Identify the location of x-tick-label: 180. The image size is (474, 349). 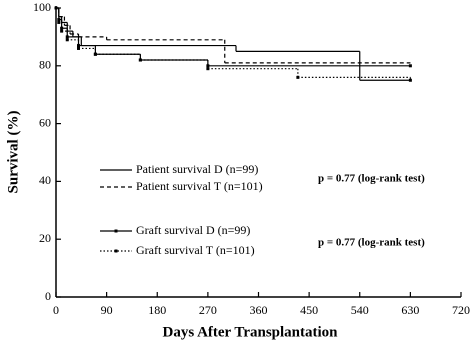
(157, 310).